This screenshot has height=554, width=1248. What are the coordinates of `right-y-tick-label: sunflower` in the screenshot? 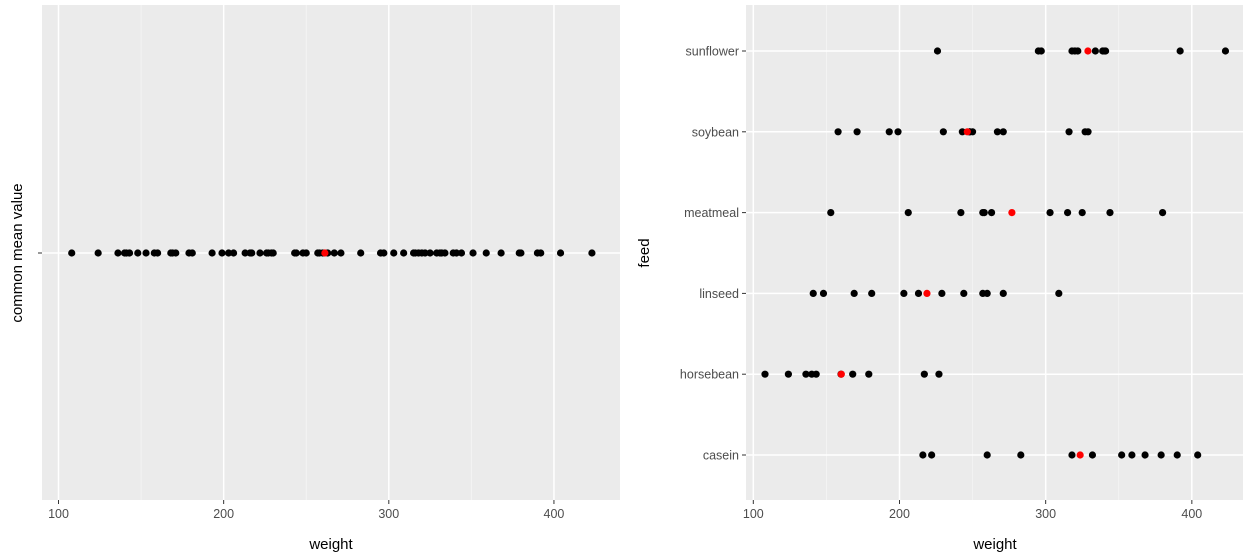 It's located at (713, 52).